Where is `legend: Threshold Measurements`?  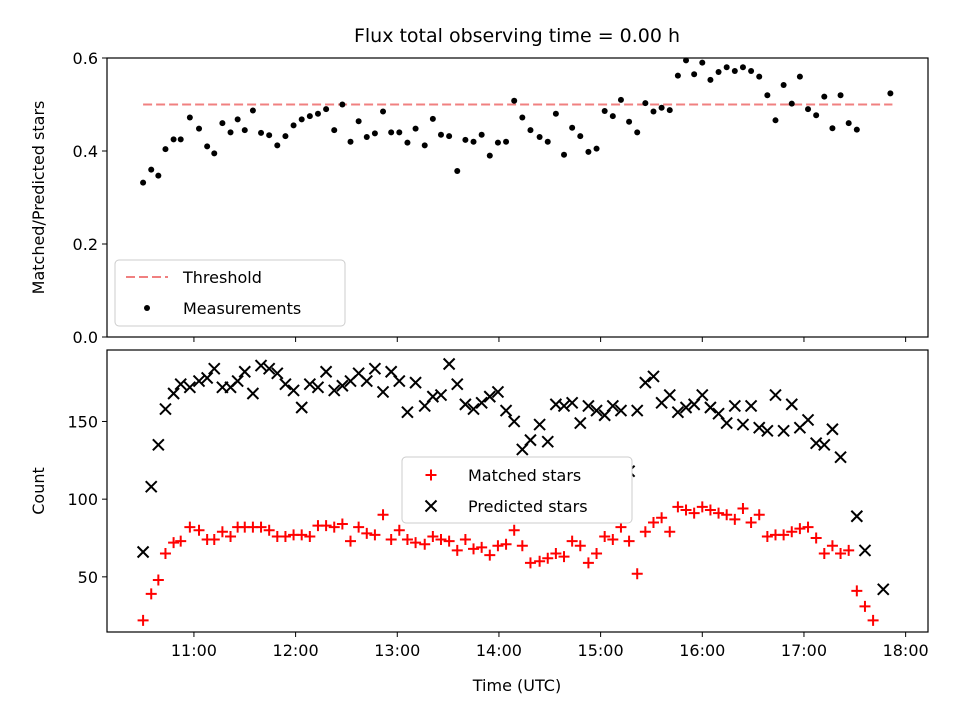 legend: Threshold Measurements is located at coordinates (230, 293).